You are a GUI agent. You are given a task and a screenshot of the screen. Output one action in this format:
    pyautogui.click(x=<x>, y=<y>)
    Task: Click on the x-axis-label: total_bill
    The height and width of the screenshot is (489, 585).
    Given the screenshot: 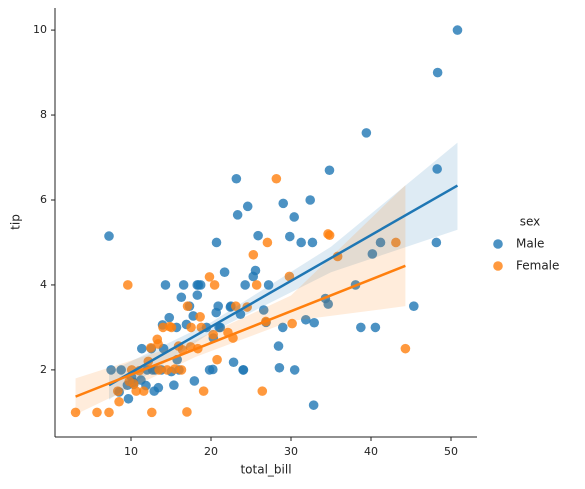 What is the action you would take?
    pyautogui.click(x=265, y=470)
    